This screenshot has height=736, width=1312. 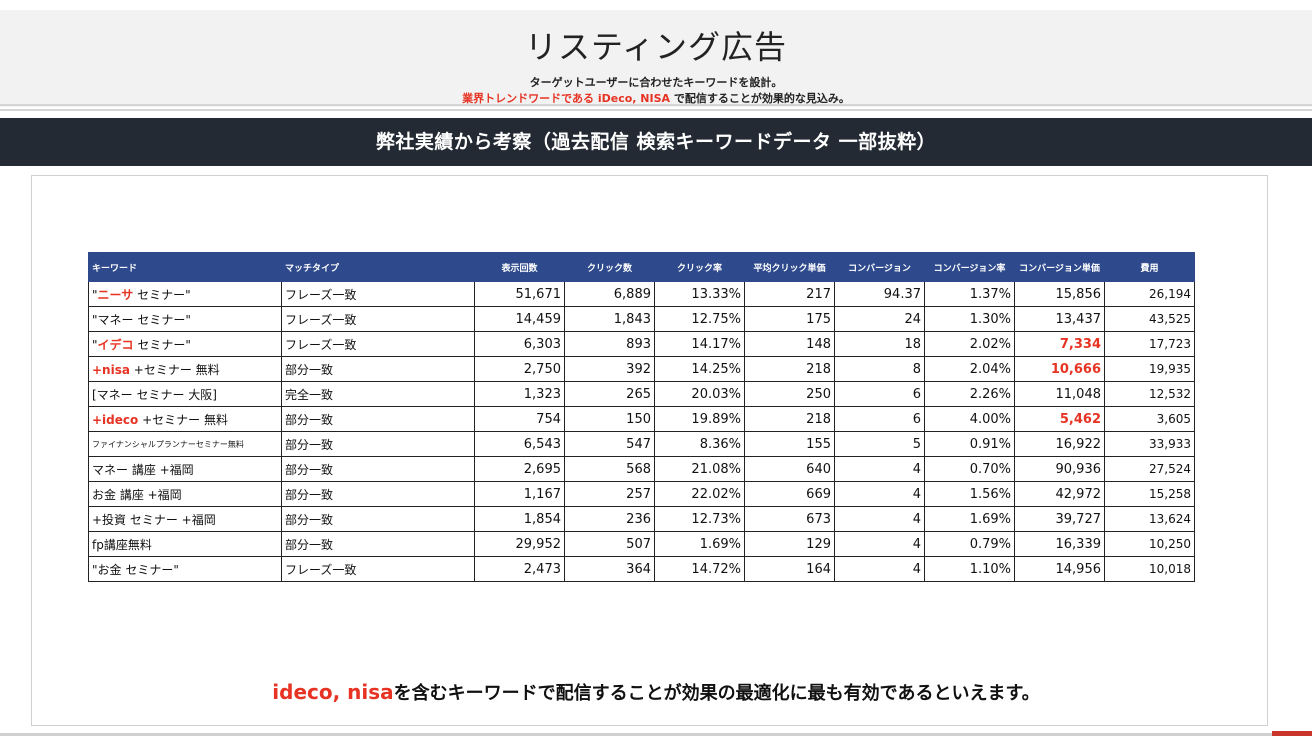 What do you see at coordinates (1149, 344) in the screenshot?
I see `cost-cell: 17,723` at bounding box center [1149, 344].